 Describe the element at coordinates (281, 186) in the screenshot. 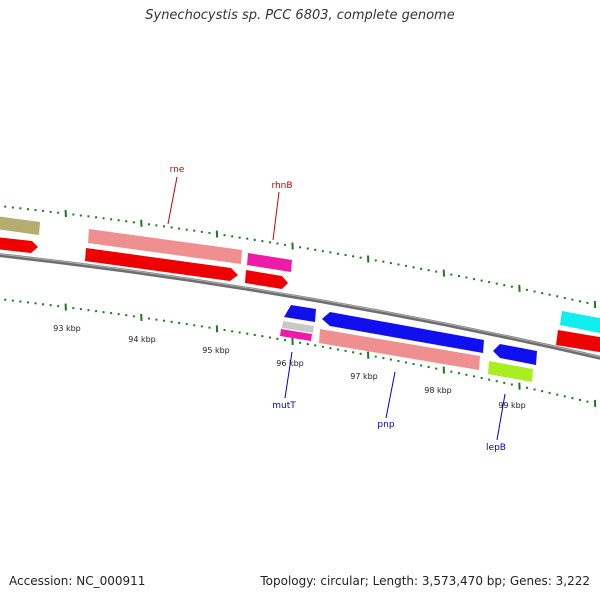

I see `gene-label-rhnB: rhnB` at that location.